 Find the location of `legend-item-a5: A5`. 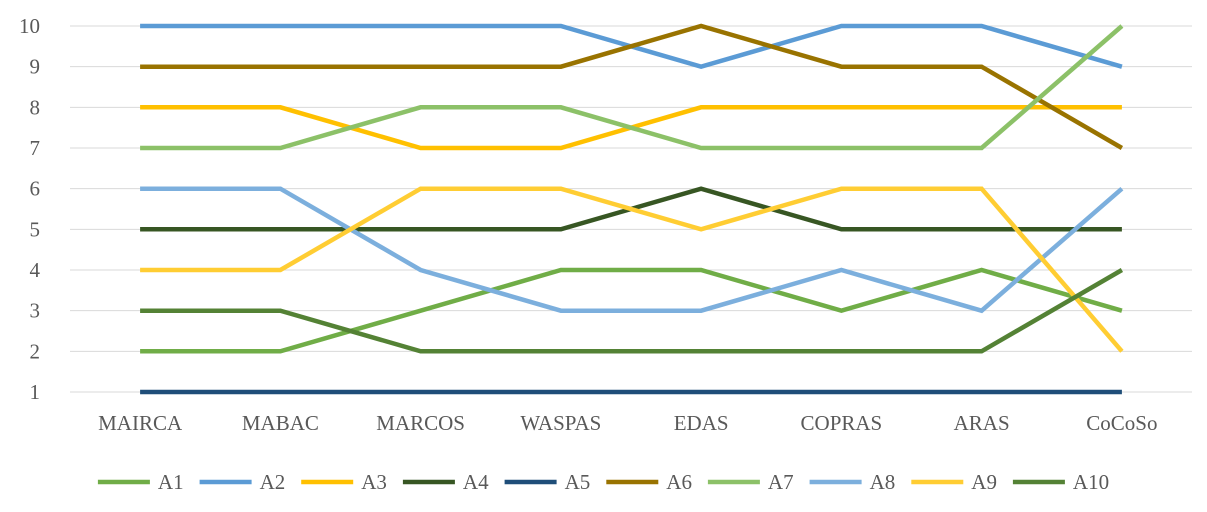

legend-item-a5: A5 is located at coordinates (547, 482).